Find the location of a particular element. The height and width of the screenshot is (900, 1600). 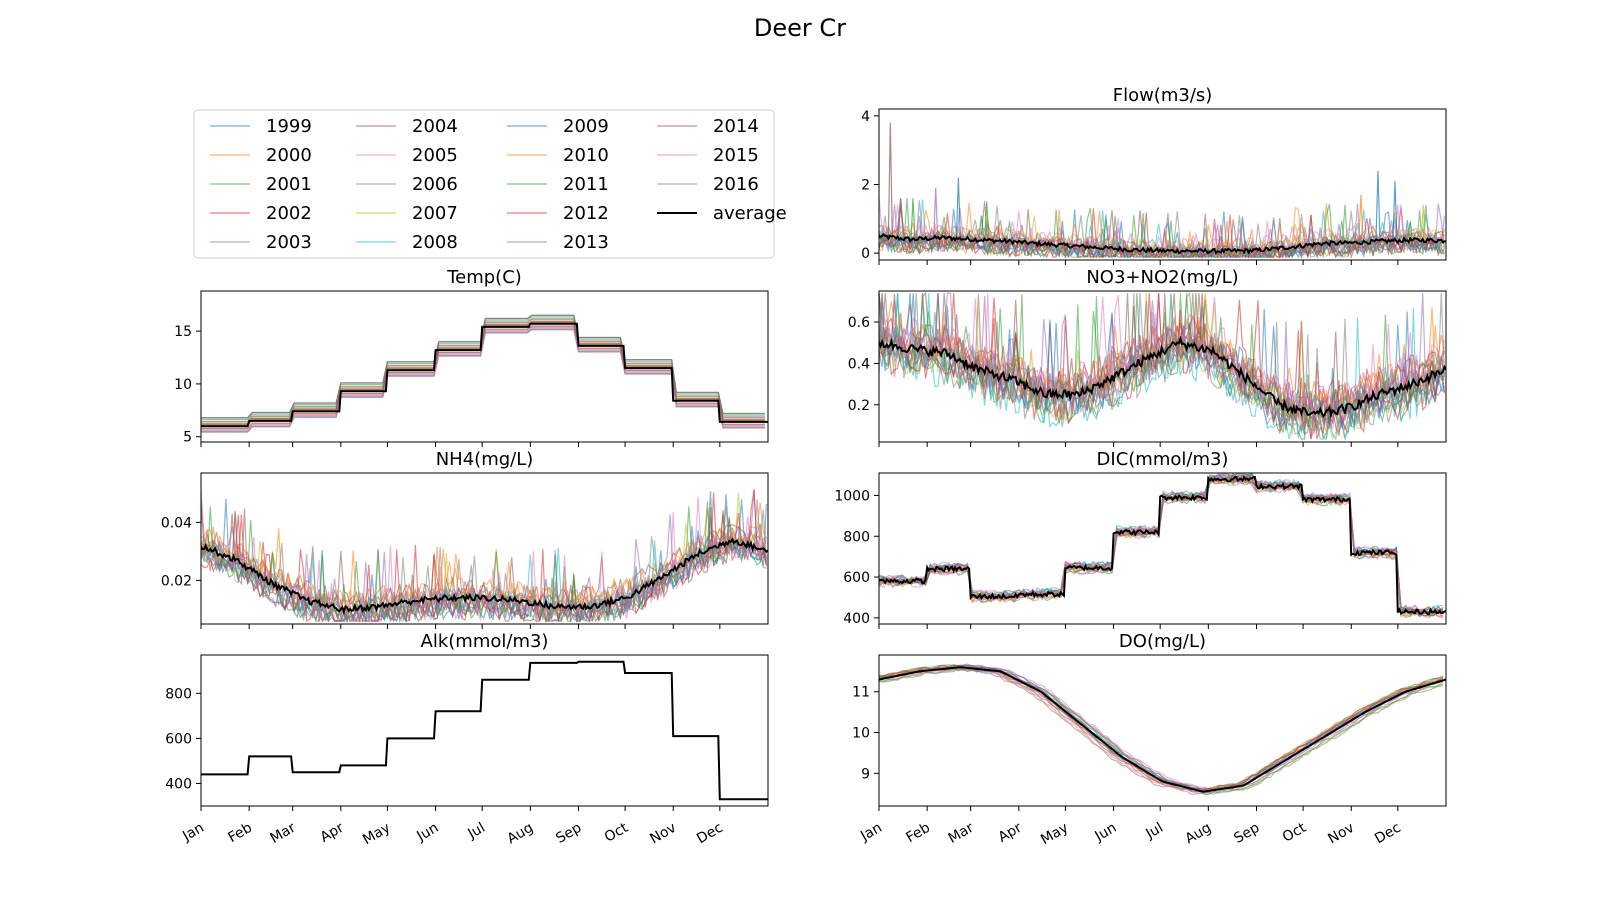

figure-title: Deer Cr is located at coordinates (800, 28).